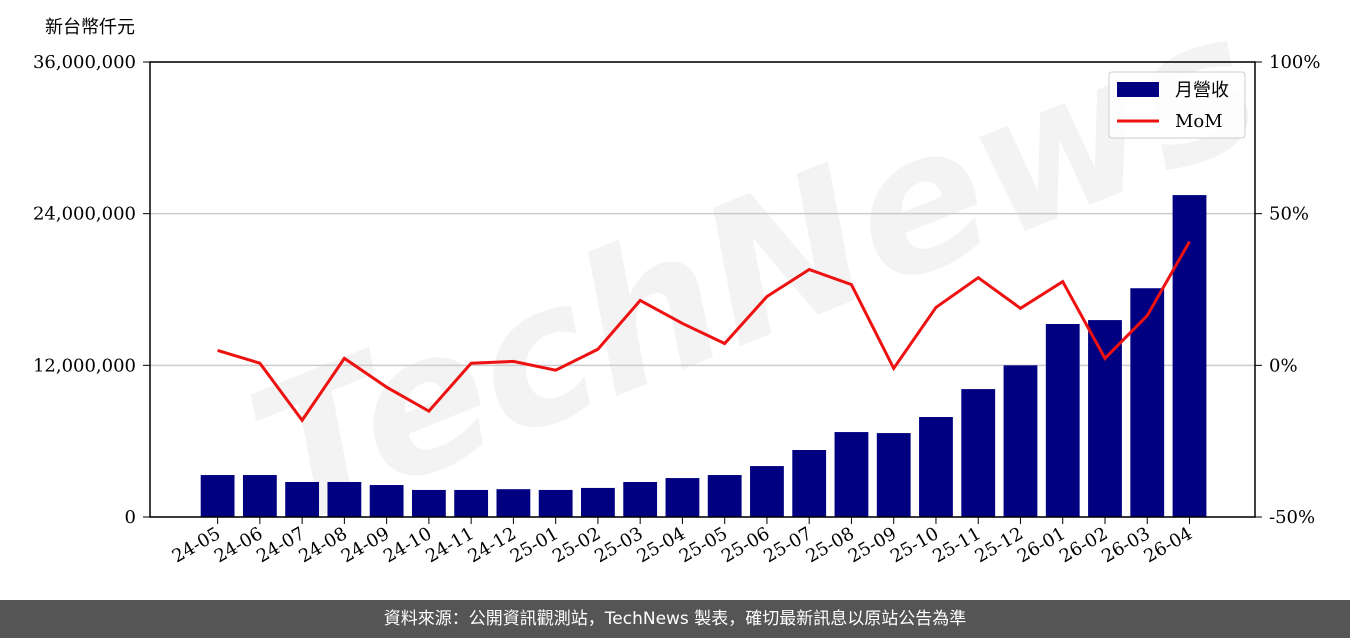 Image resolution: width=1350 pixels, height=638 pixels. I want to click on y2-tick-label: 0%, so click(1283, 365).